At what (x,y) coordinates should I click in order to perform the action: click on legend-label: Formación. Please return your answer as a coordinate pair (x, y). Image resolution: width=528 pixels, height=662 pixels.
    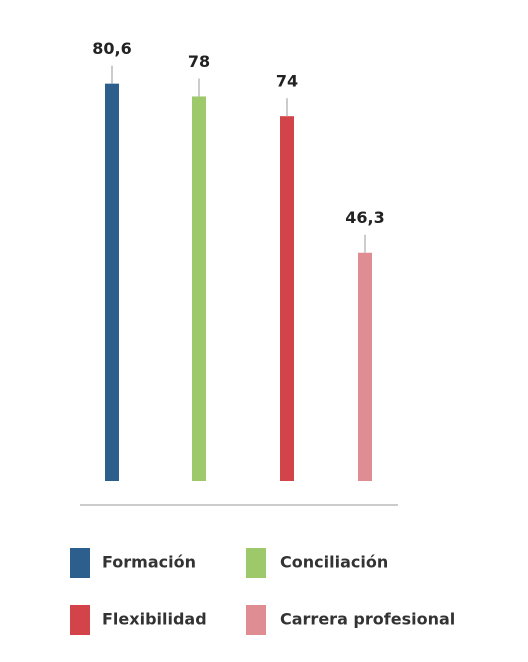
    Looking at the image, I should click on (149, 562).